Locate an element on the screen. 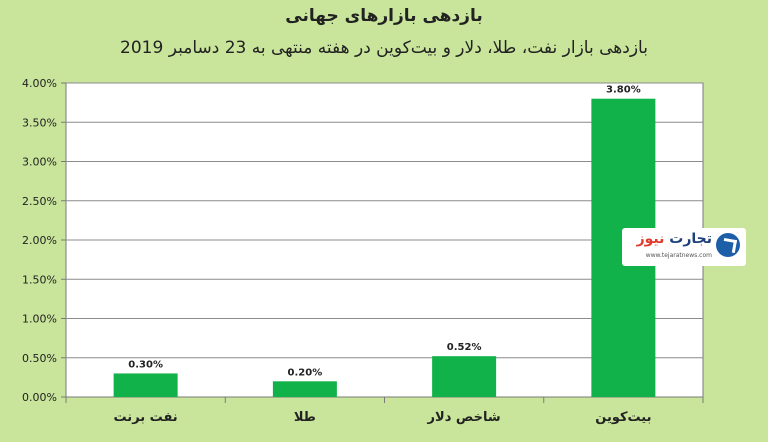 Image resolution: width=768 pixels, height=442 pixels. y-tick-label: 0.00% is located at coordinates (39, 397).